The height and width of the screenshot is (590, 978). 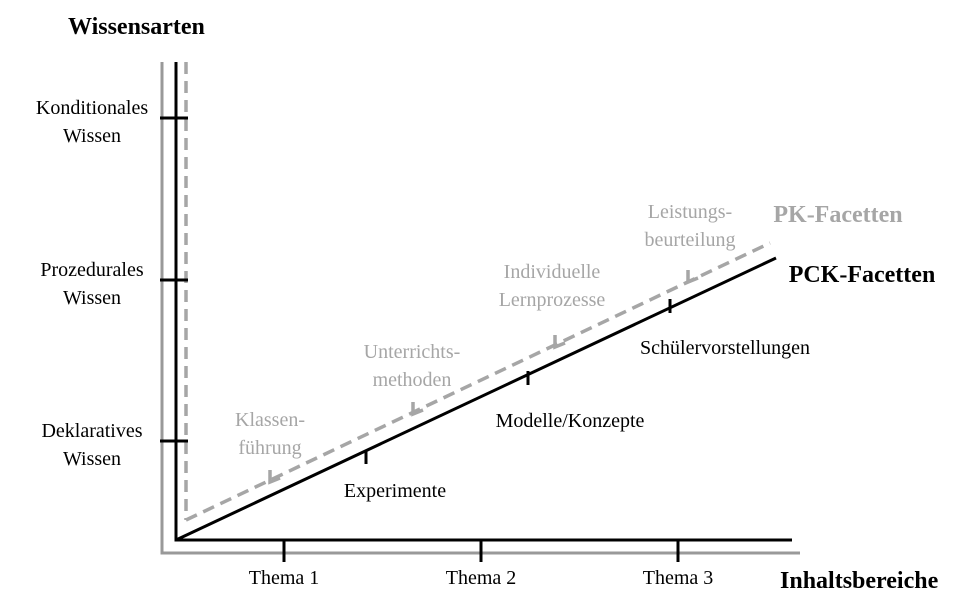 I want to click on pk-label: PK-Facetten, so click(x=837, y=215).